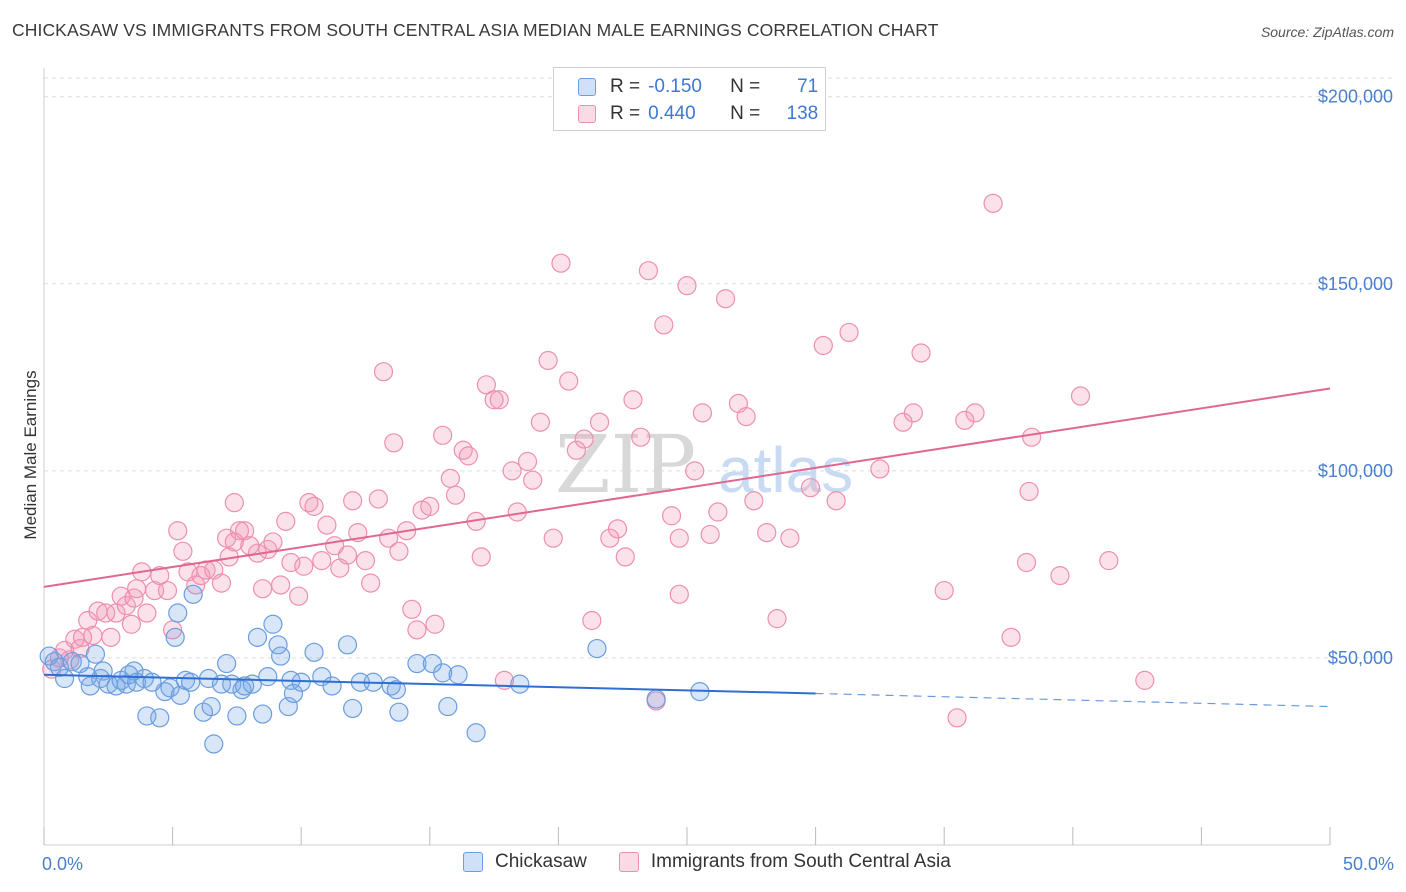  I want to click on watermark-zip: ZIP, so click(625, 464).